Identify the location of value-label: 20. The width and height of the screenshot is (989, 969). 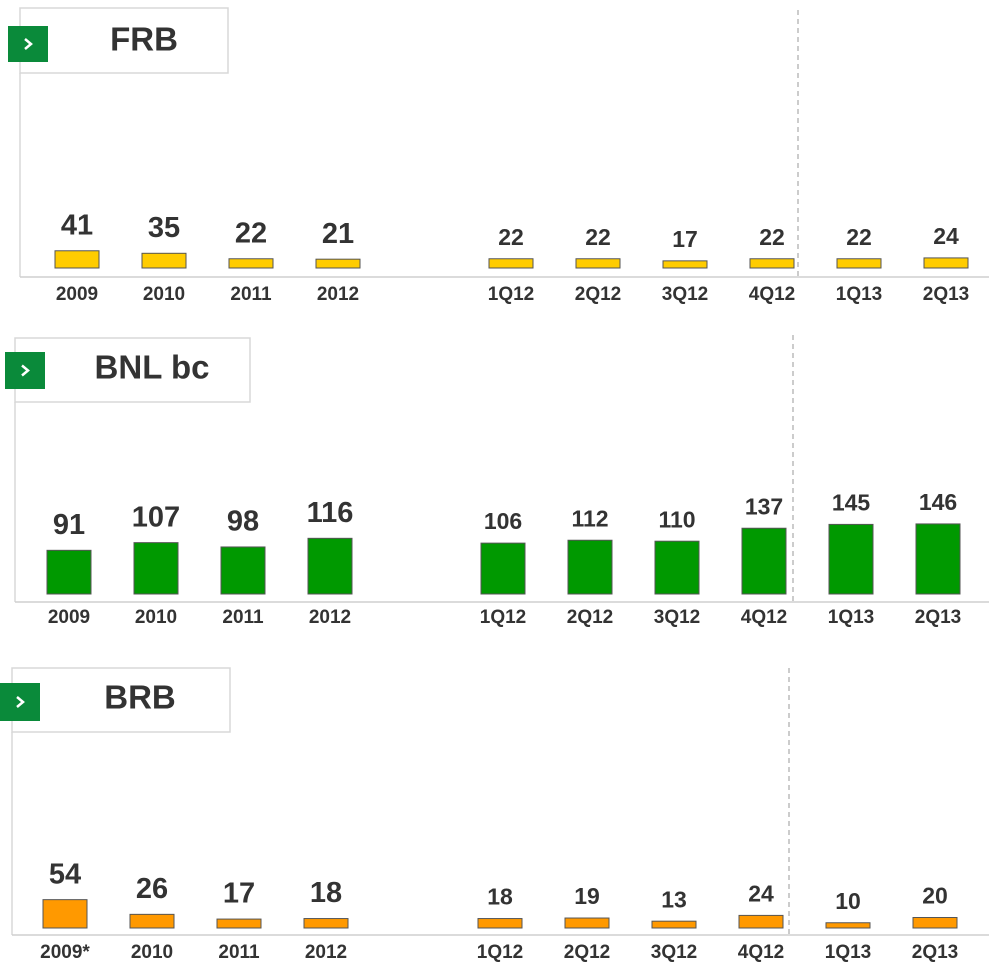
(935, 896).